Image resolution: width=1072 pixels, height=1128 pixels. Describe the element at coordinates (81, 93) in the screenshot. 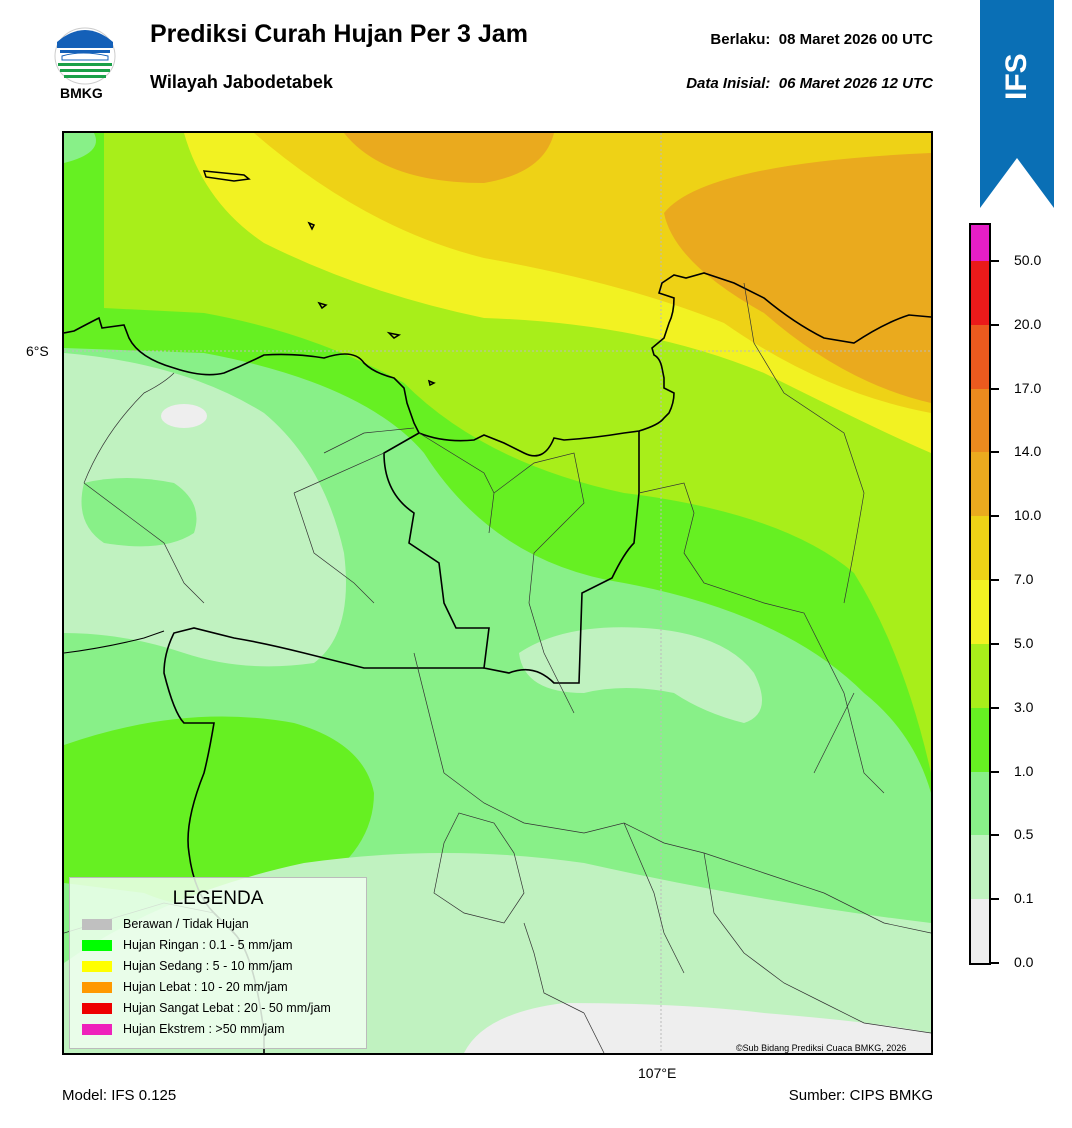

I see `logo-text: BMKG` at that location.